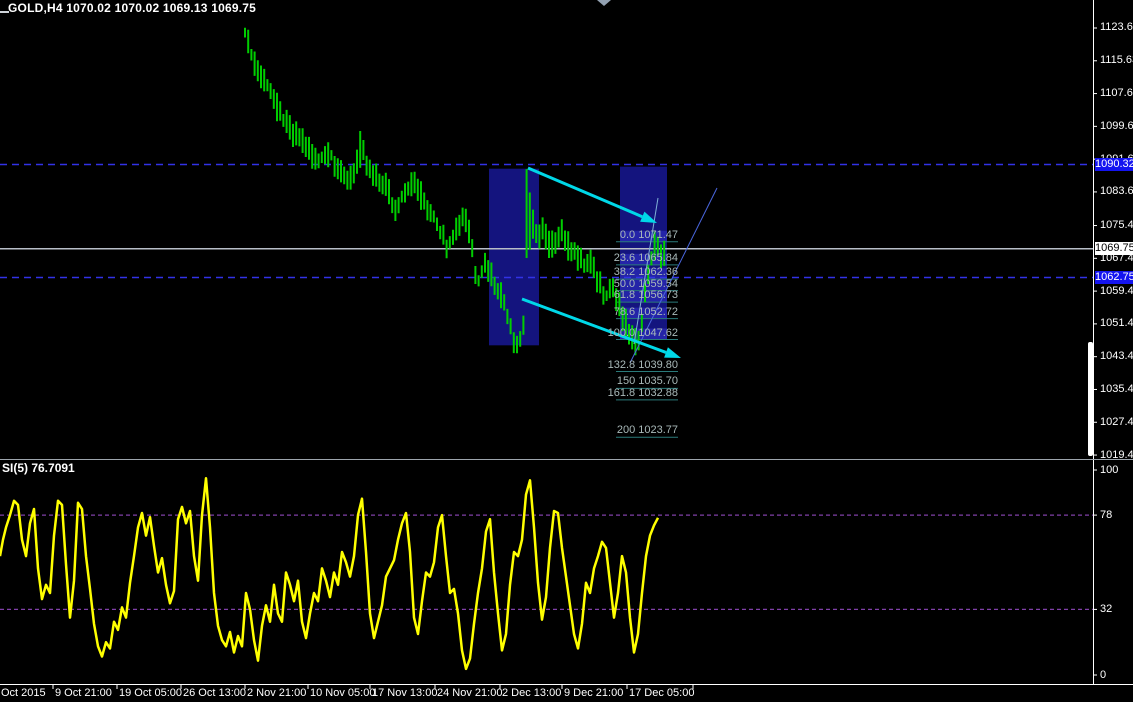 This screenshot has width=1133, height=702. I want to click on price-axis-label: 1043.43, so click(1116, 356).